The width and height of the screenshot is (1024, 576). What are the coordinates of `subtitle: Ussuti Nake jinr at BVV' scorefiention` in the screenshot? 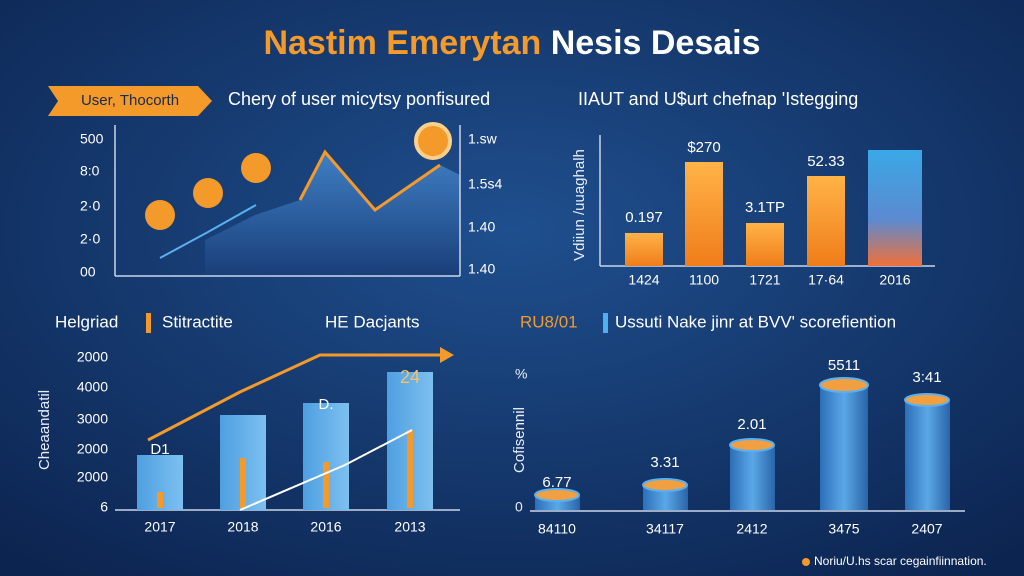 It's located at (755, 321).